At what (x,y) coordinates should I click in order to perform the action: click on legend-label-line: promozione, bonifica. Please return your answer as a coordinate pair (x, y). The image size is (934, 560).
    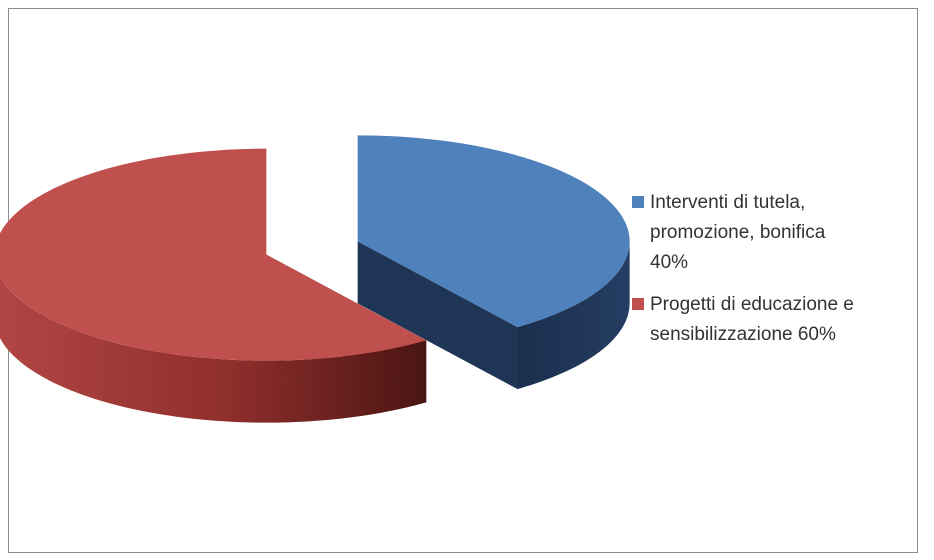
    Looking at the image, I should click on (738, 232).